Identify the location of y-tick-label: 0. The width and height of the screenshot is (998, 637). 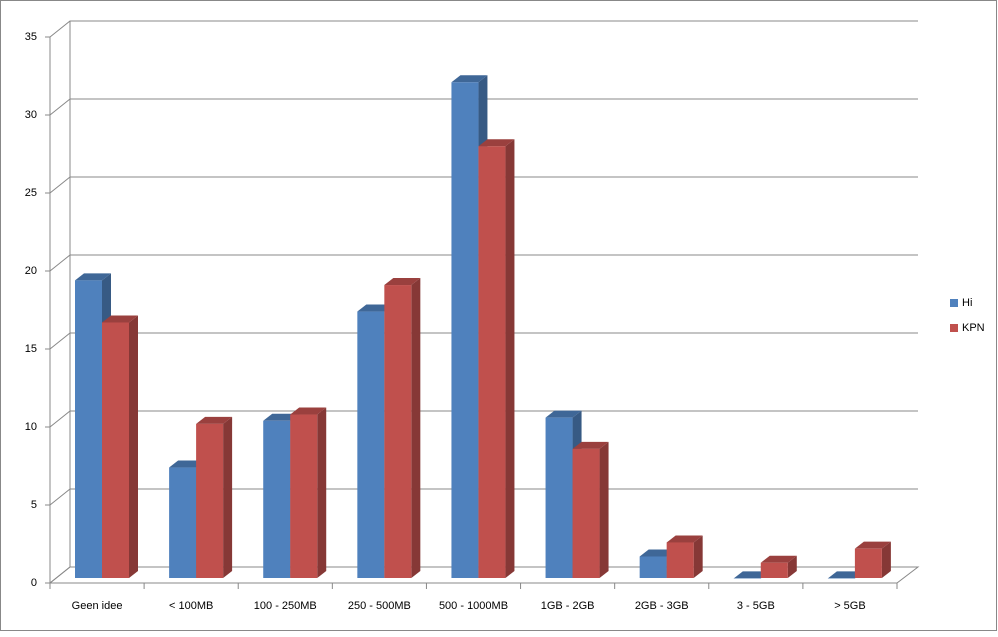
(34, 583).